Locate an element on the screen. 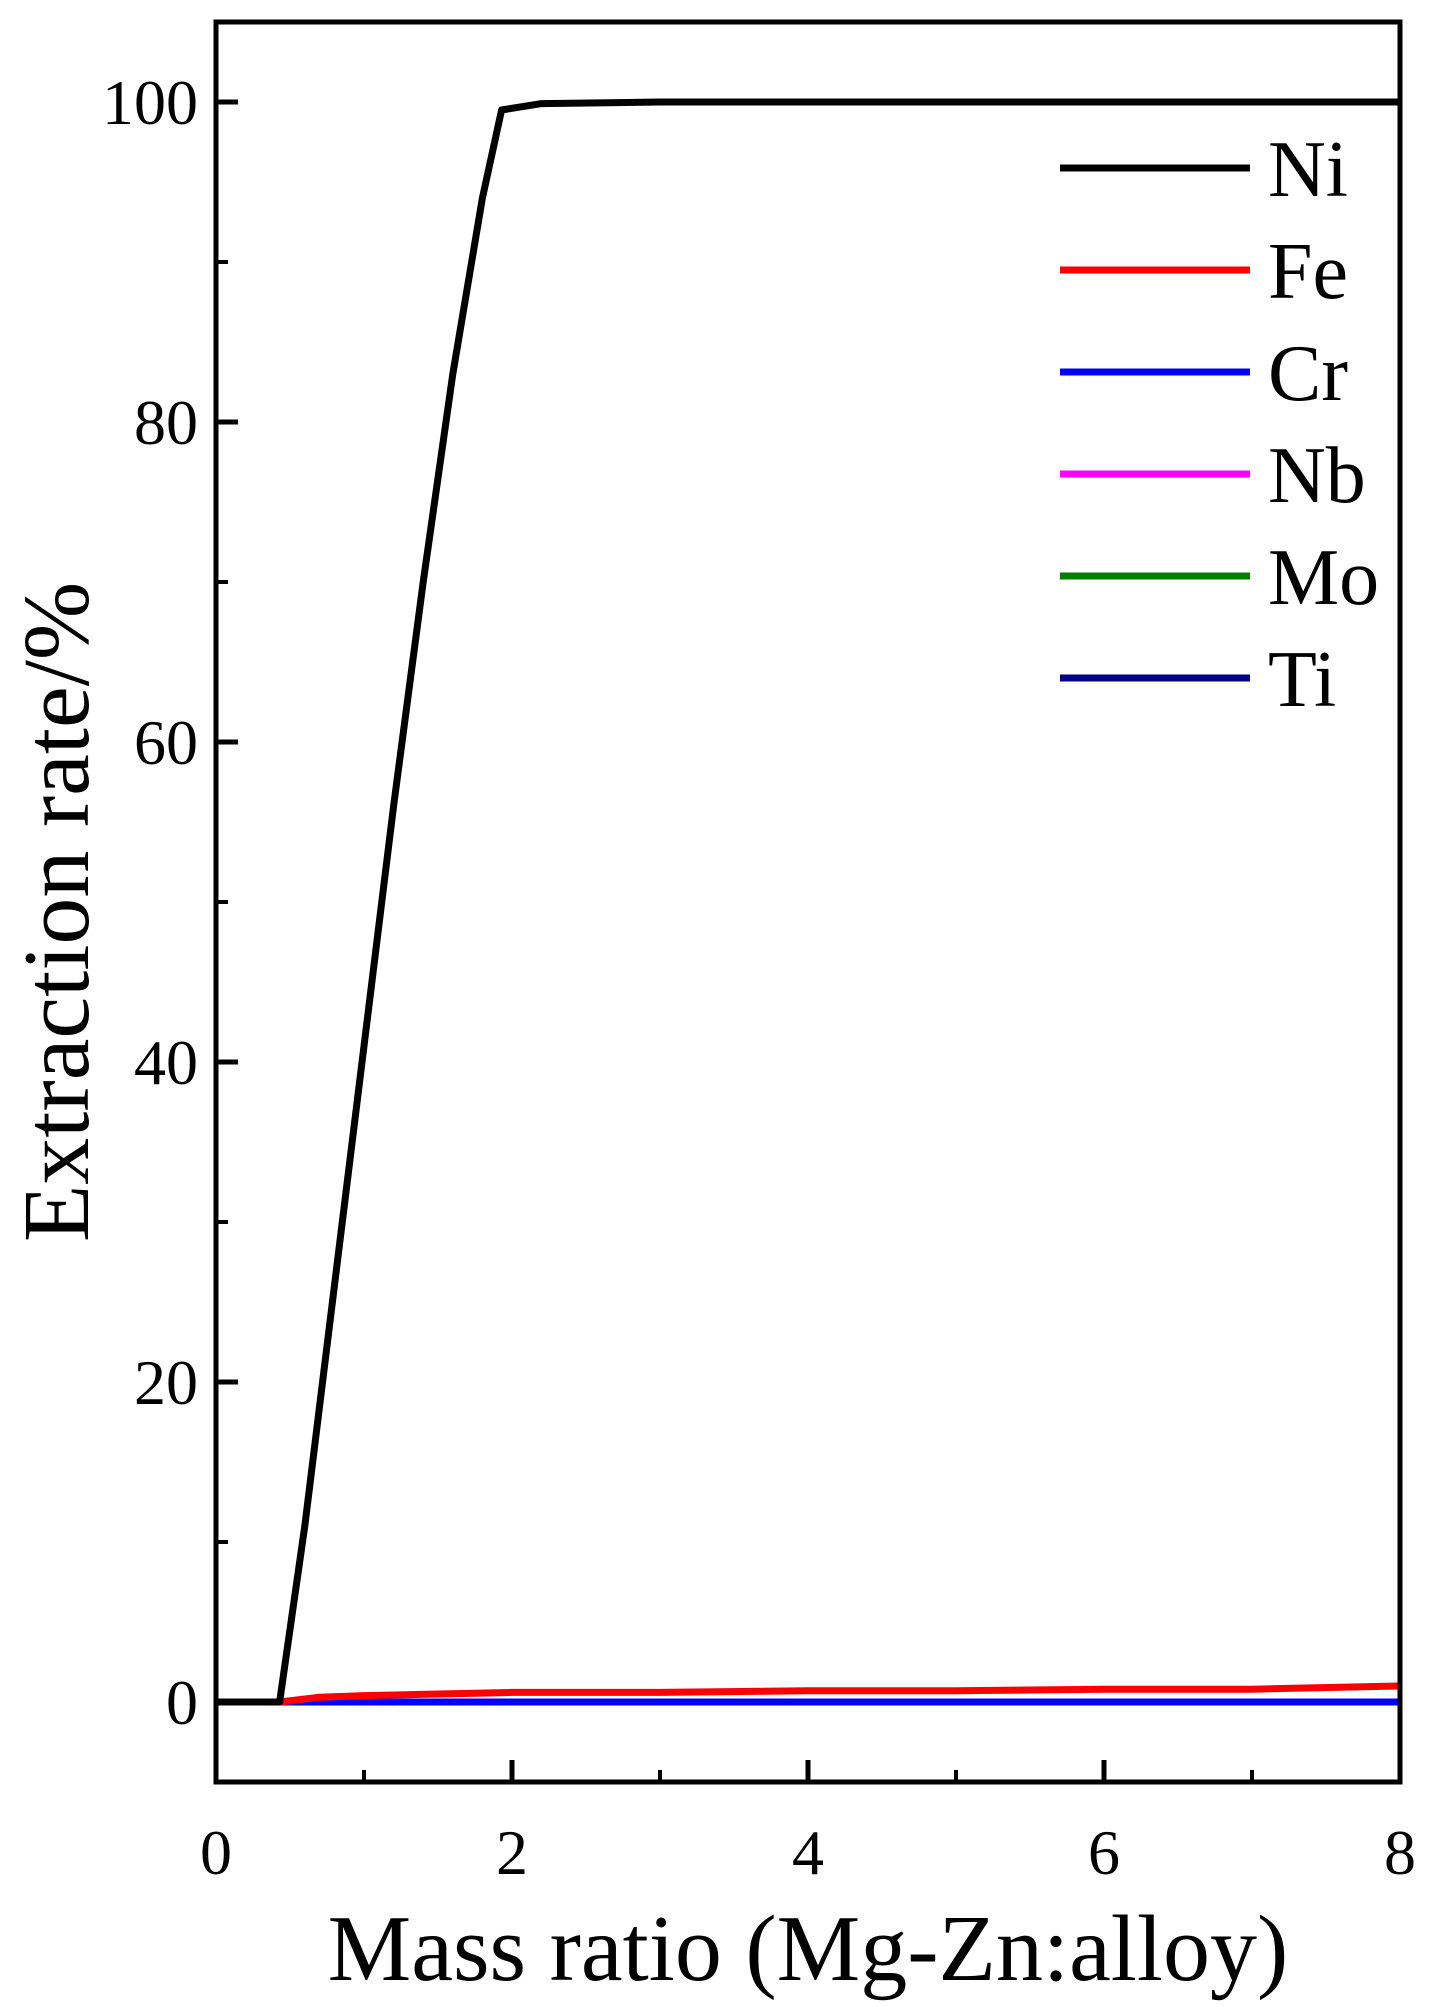  y-tick-label: 40 is located at coordinates (166, 1062).